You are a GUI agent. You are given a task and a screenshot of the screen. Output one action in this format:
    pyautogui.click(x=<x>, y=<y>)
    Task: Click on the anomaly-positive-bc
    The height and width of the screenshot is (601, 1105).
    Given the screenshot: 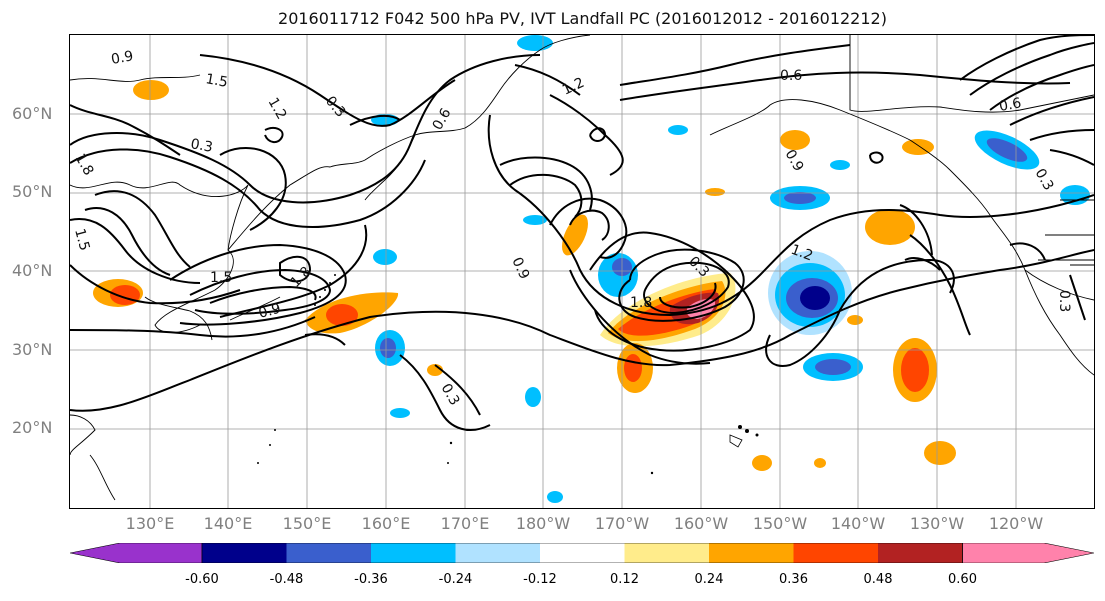 What is the action you would take?
    pyautogui.click(x=918, y=147)
    